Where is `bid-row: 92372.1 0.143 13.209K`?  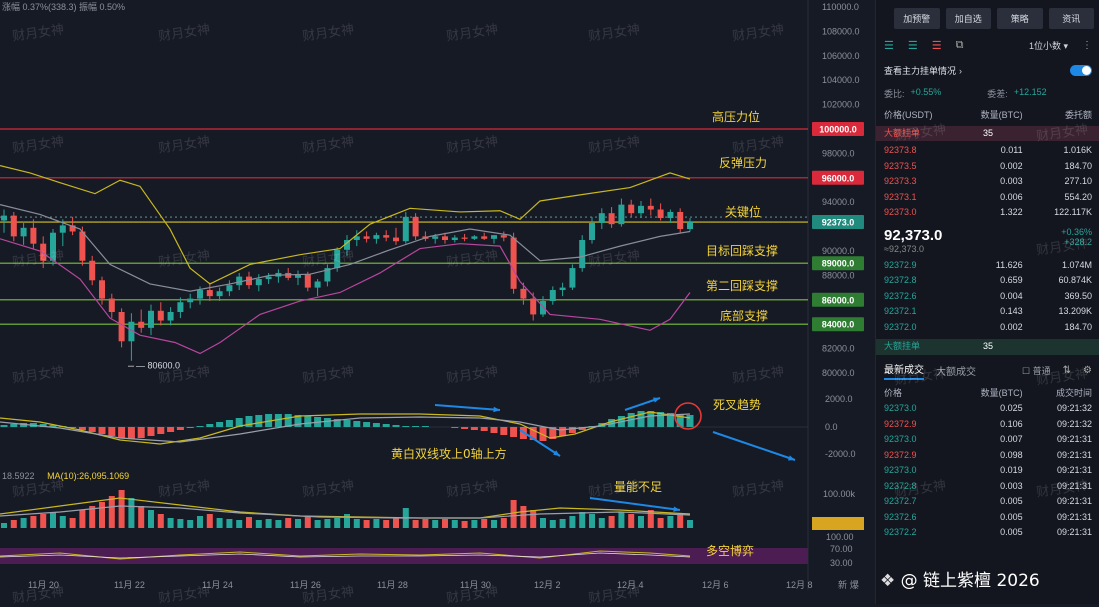
bid-row: 92372.1 0.143 13.209K is located at coordinates (987, 312).